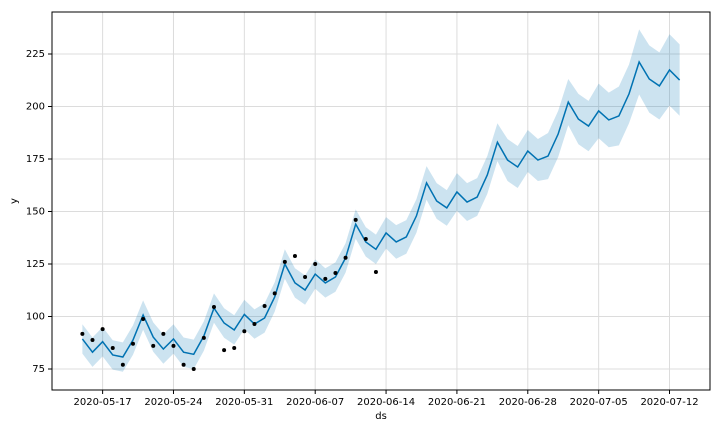  I want to click on y-tick-label: 200, so click(35, 107).